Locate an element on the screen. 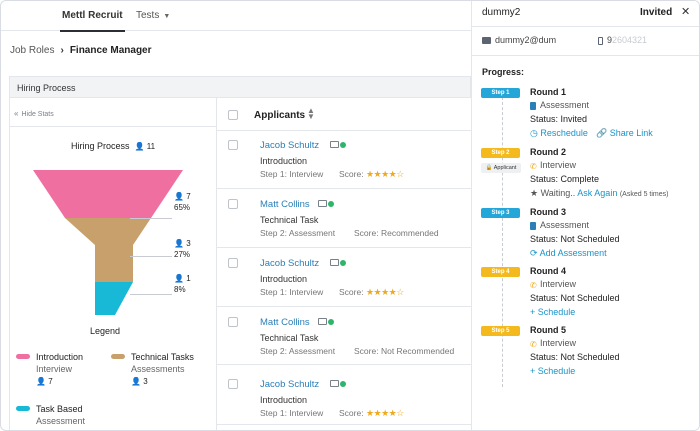 The height and width of the screenshot is (431, 700). refresh-icon: ⟳ is located at coordinates (534, 253).